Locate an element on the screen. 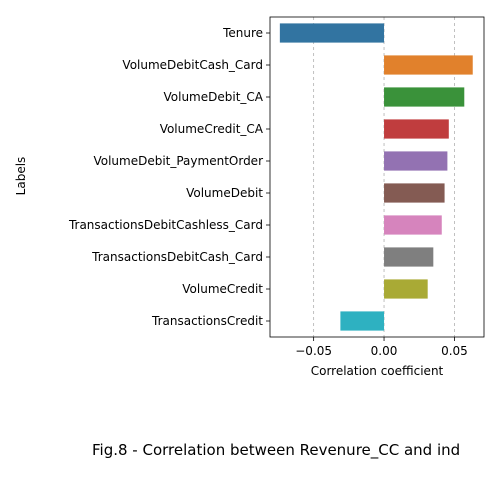 The height and width of the screenshot is (500, 500). y-axis-label: Labels is located at coordinates (21, 176).